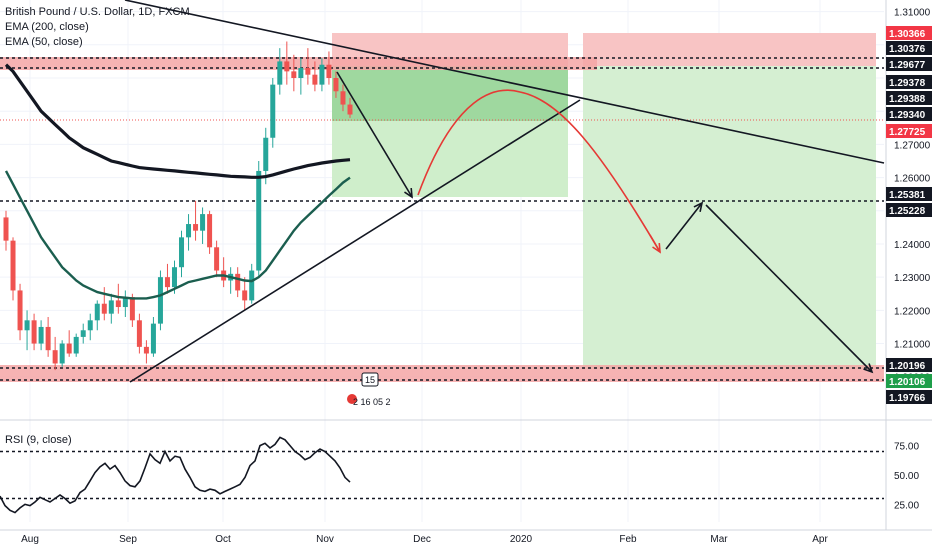 Image resolution: width=932 pixels, height=555 pixels. I want to click on price-tick-9: 1.22000, so click(912, 311).